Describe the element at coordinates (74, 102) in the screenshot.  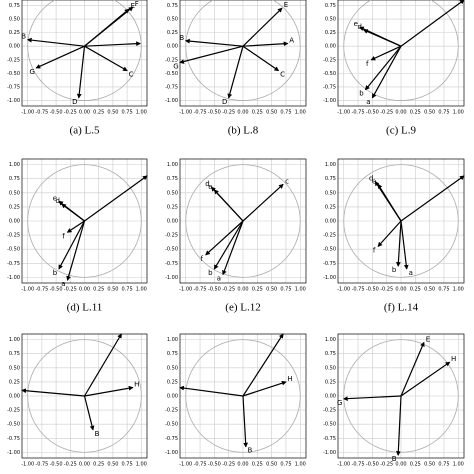
I see `arrow-label: D` at that location.